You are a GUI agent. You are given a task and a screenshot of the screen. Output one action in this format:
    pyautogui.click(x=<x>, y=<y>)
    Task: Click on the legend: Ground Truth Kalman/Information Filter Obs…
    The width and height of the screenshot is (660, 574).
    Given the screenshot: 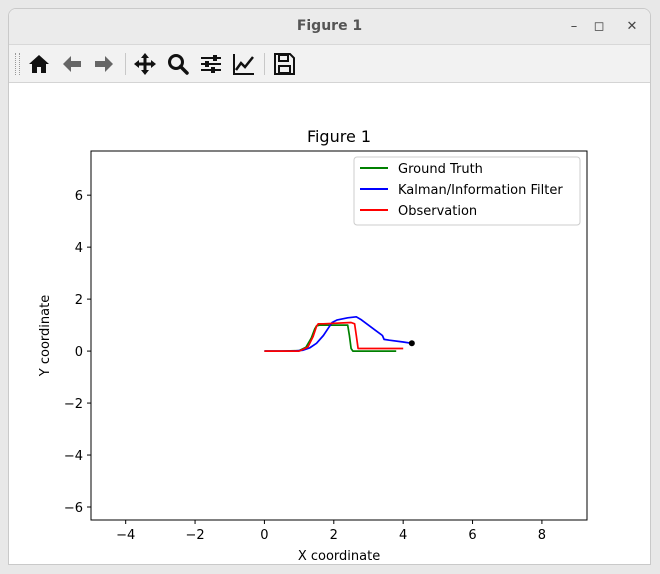 What is the action you would take?
    pyautogui.click(x=467, y=191)
    